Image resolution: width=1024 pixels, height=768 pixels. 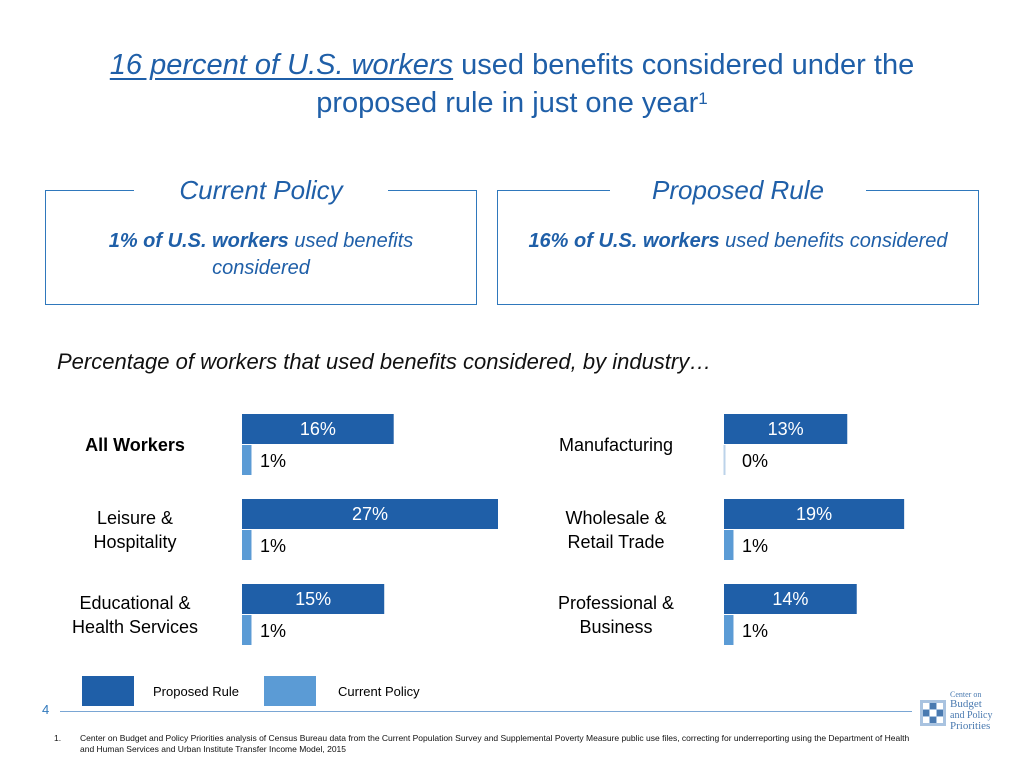 What do you see at coordinates (966, 704) in the screenshot?
I see `logo-line: Budget` at bounding box center [966, 704].